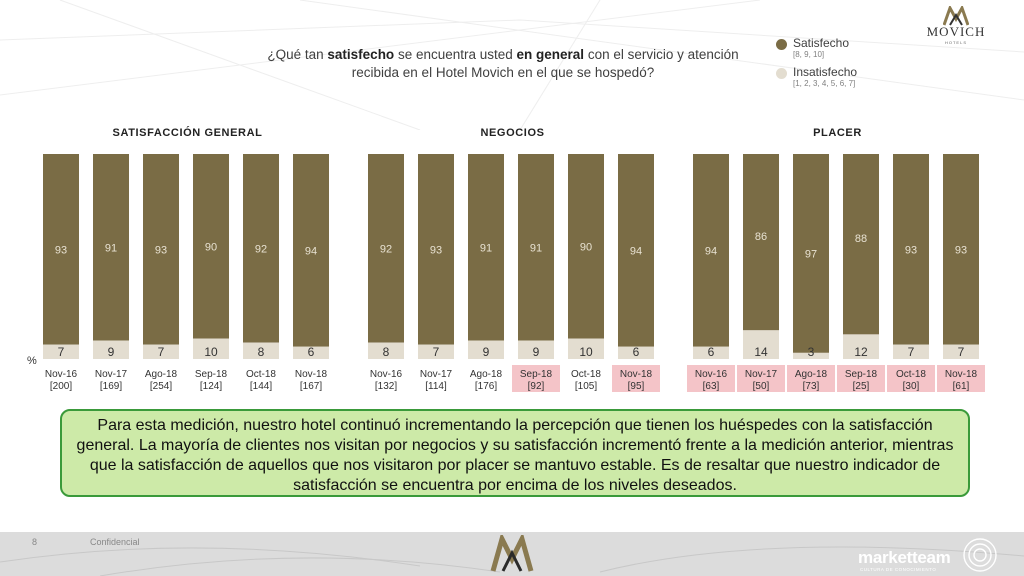  Describe the element at coordinates (115, 542) in the screenshot. I see `confidential-label: Confidencial` at that location.